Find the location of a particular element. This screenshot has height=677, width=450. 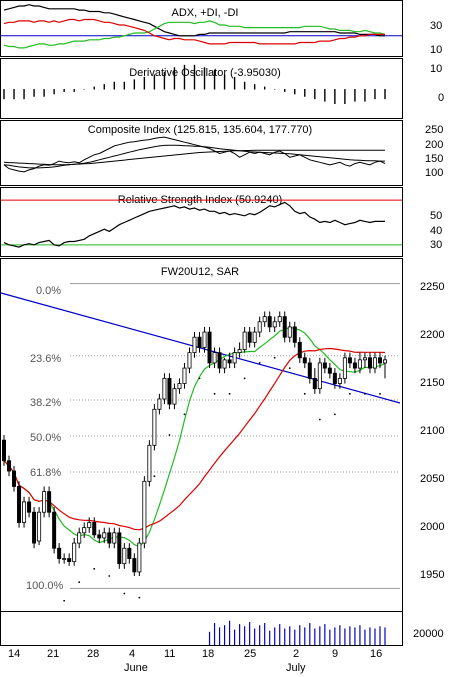

composite-tick-3: 100 is located at coordinates (434, 173).